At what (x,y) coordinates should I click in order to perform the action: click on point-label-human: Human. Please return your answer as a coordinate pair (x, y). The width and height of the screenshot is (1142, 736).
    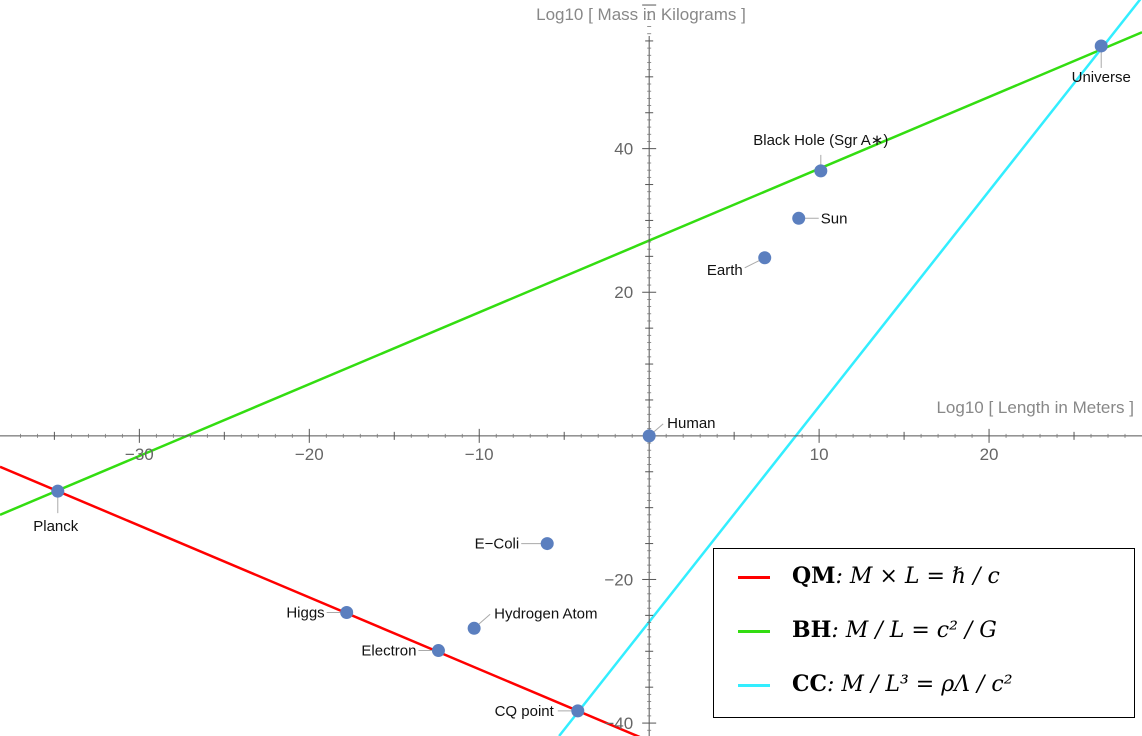
    Looking at the image, I should click on (691, 423).